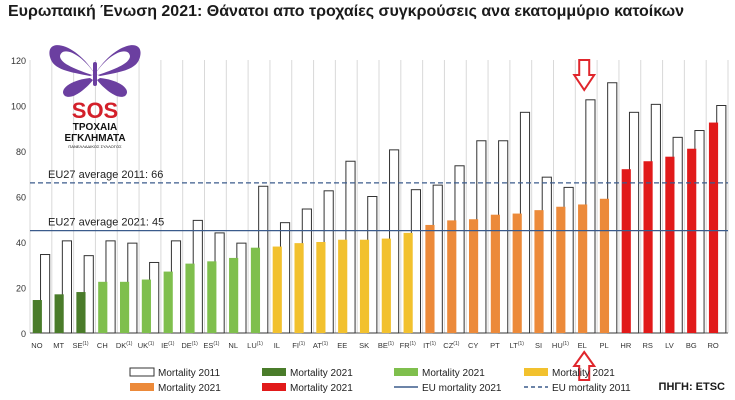  Describe the element at coordinates (473, 276) in the screenshot. I see `bar-2021-cy` at that location.